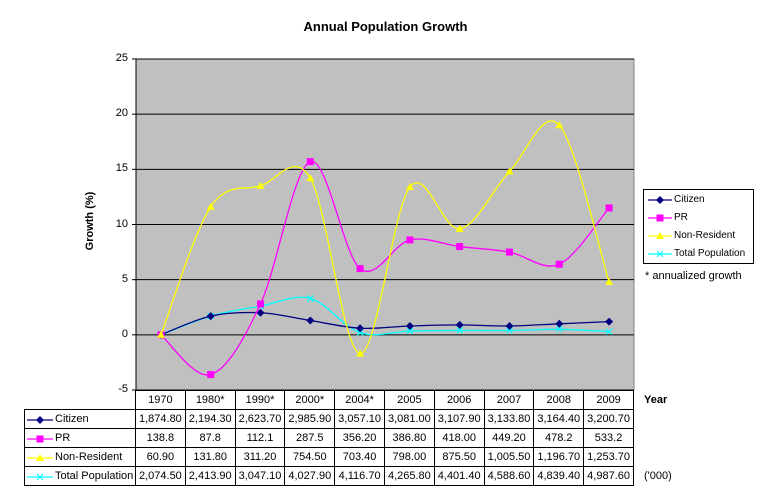 The height and width of the screenshot is (497, 771). I want to click on table-cell: 798.00, so click(409, 457).